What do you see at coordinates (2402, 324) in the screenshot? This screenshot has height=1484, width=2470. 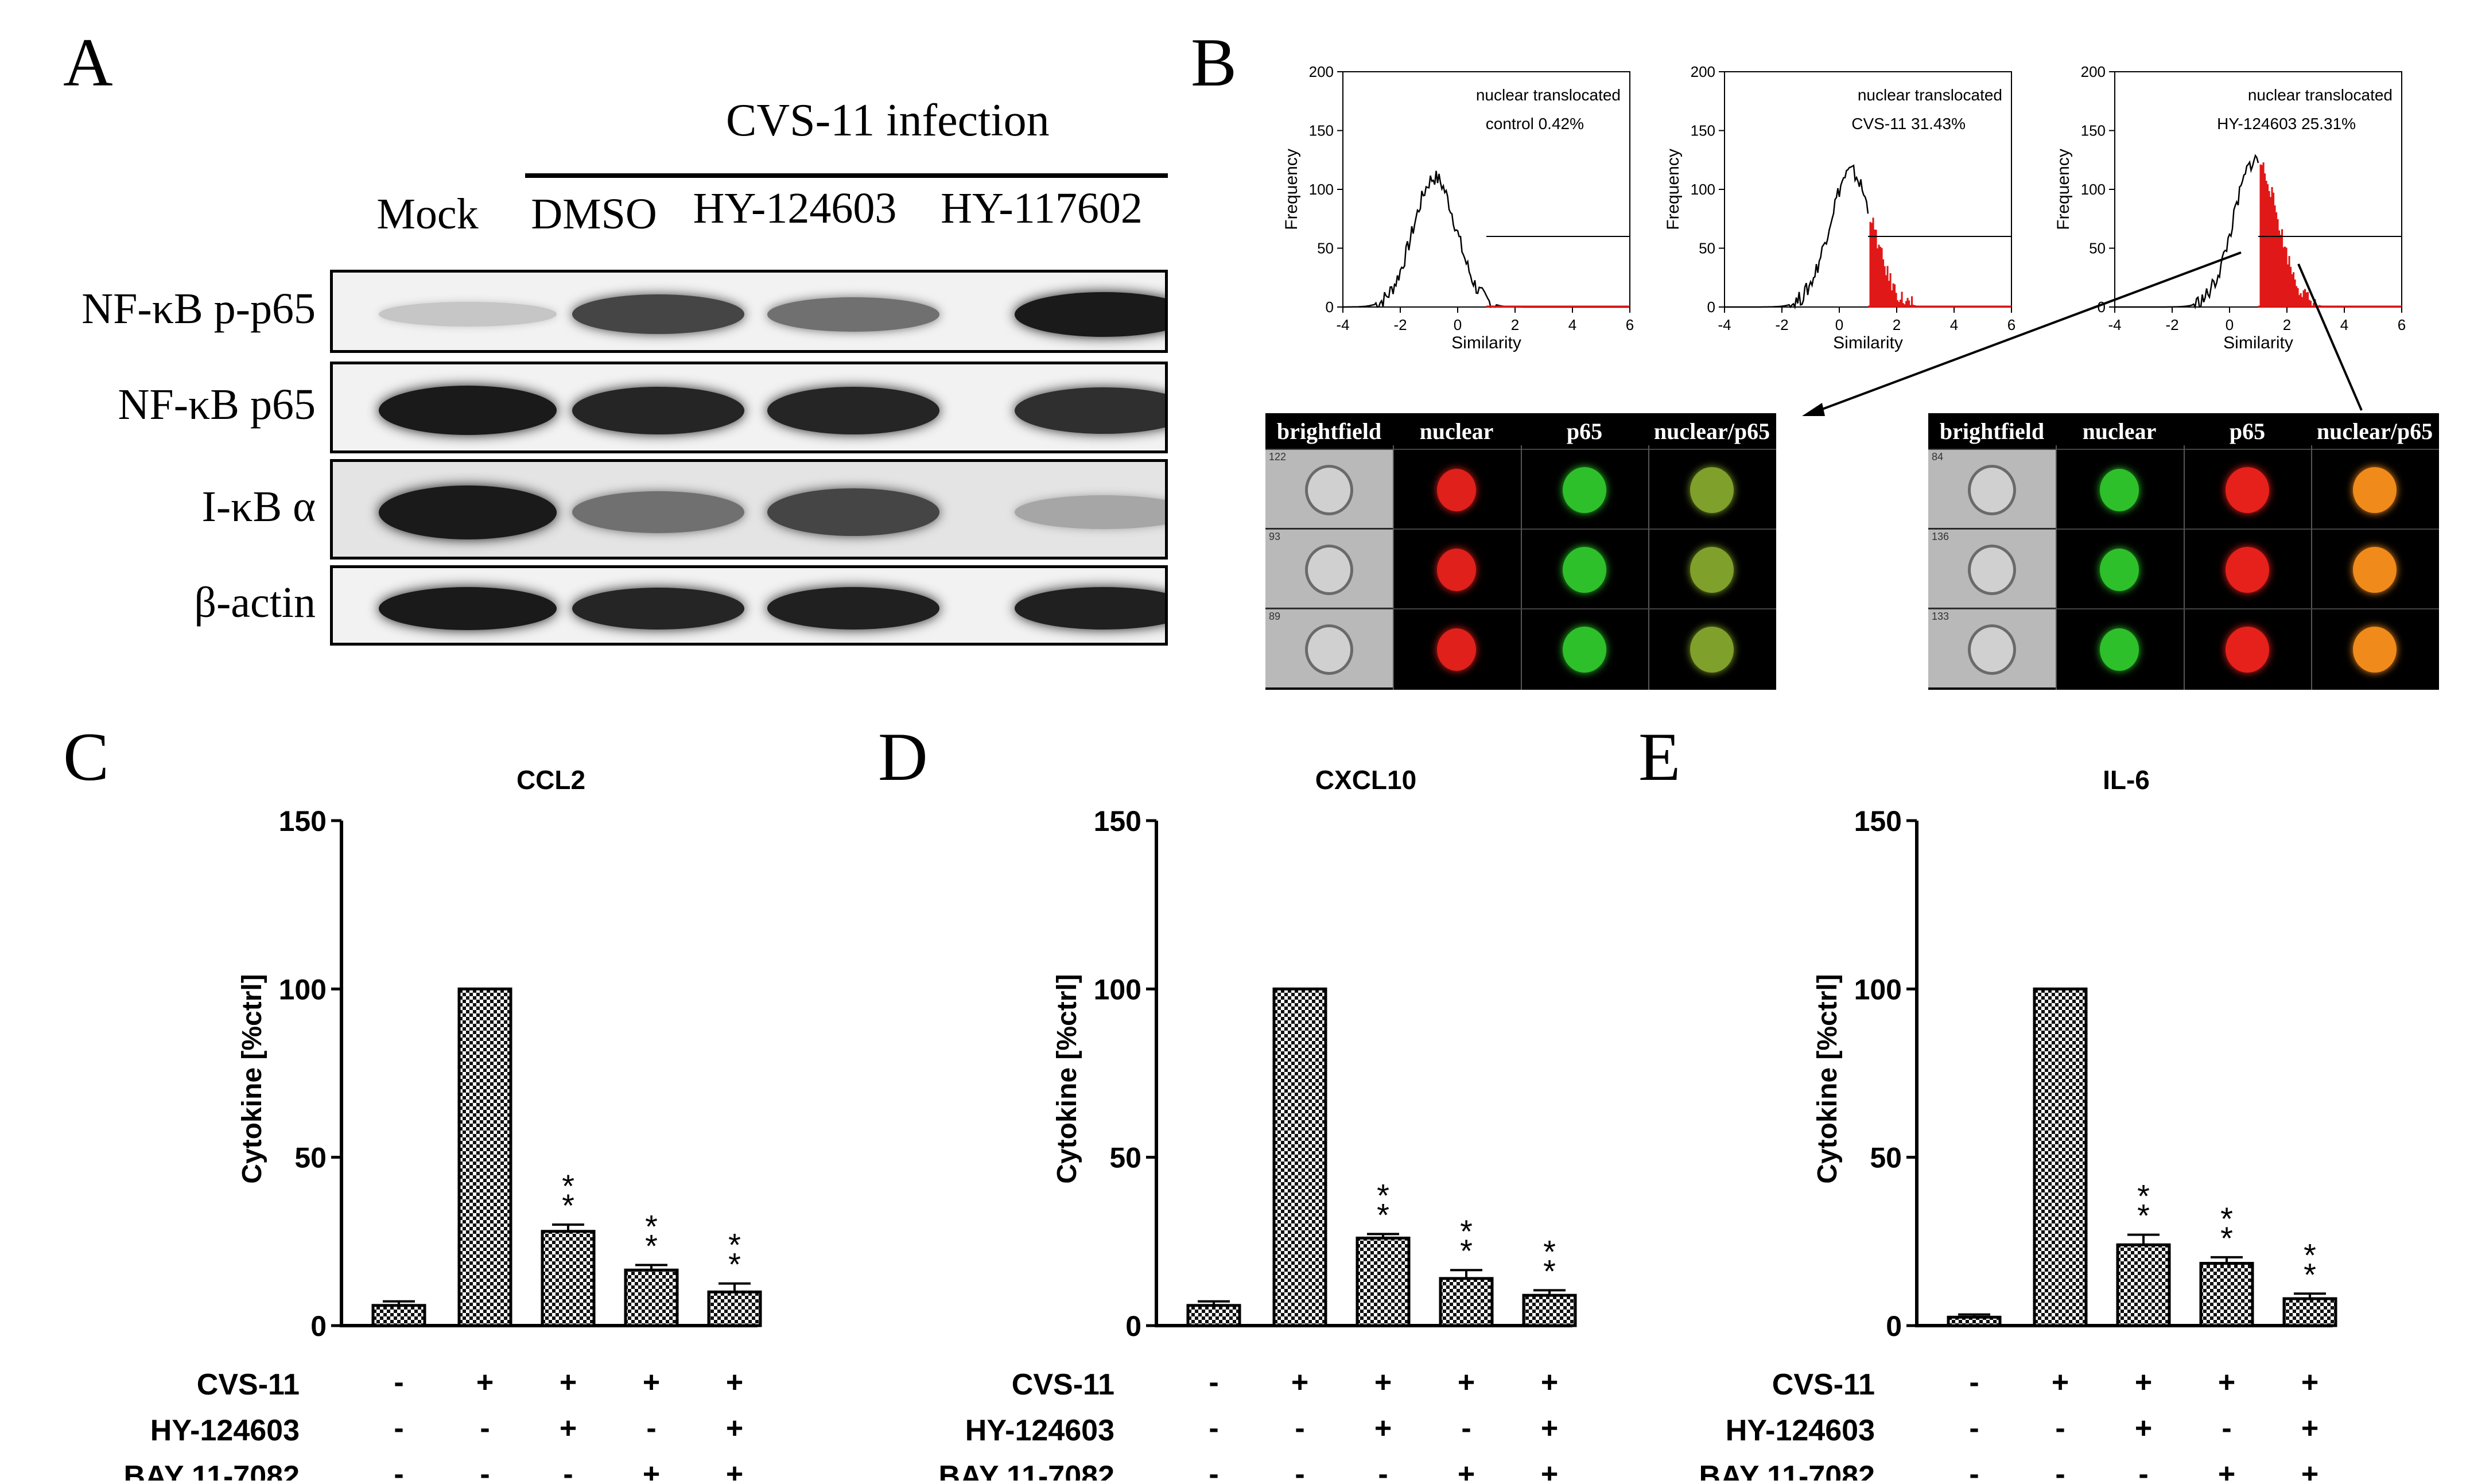 I see `x-tick-label: 6` at bounding box center [2402, 324].